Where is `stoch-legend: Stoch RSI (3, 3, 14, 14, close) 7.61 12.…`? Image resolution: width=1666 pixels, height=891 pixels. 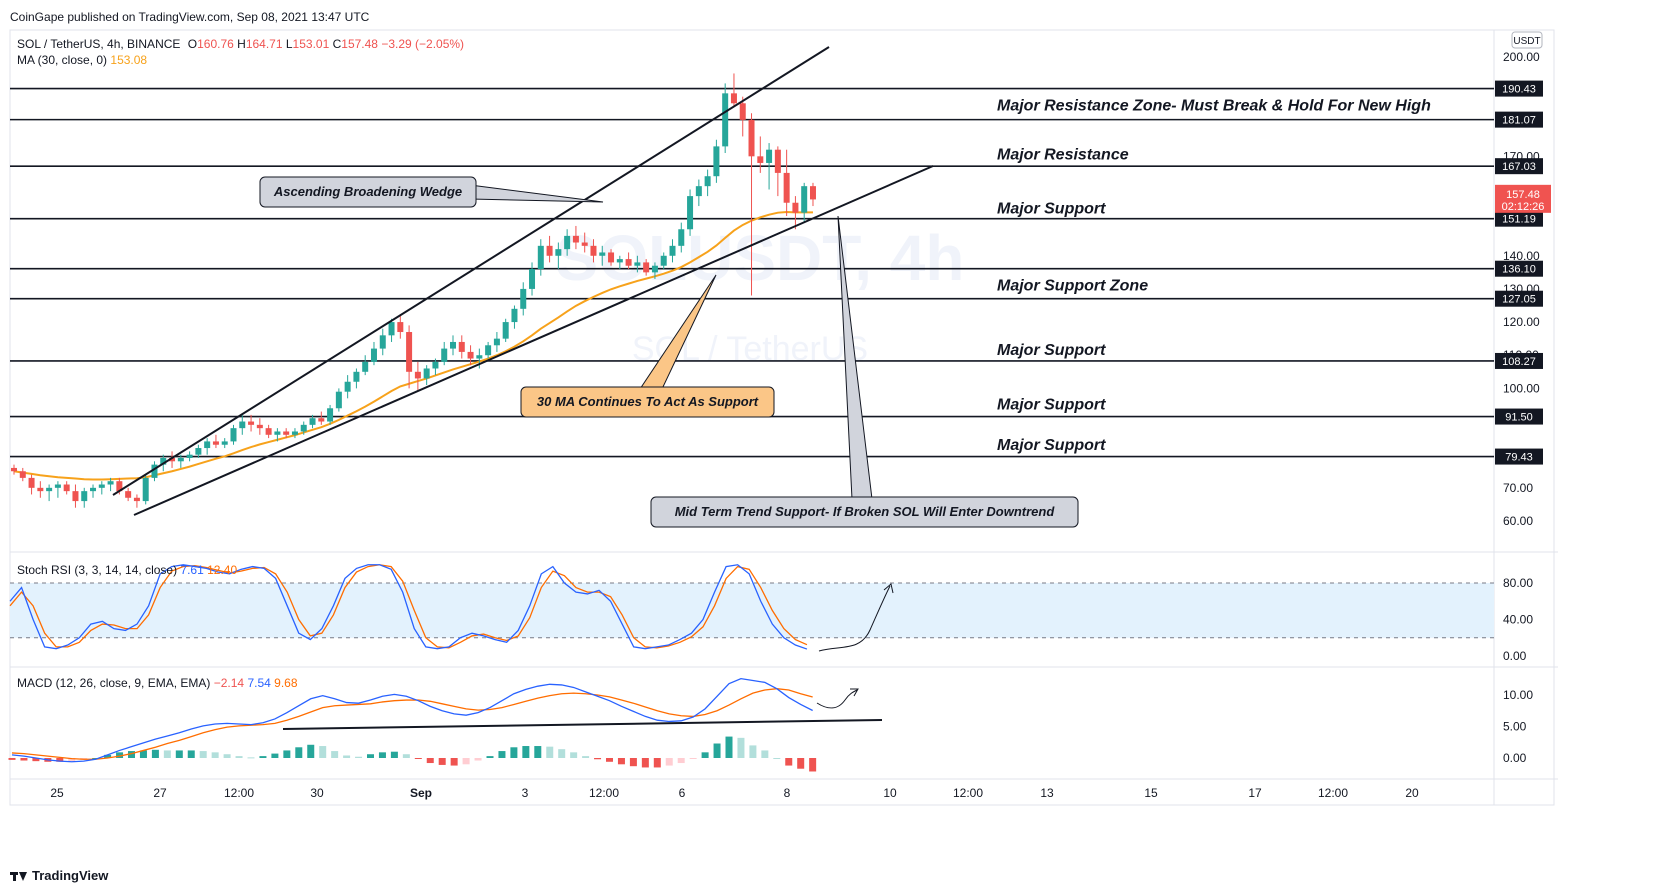
stoch-legend: Stoch RSI (3, 3, 14, 14, close) 7.61 12.… is located at coordinates (127, 570).